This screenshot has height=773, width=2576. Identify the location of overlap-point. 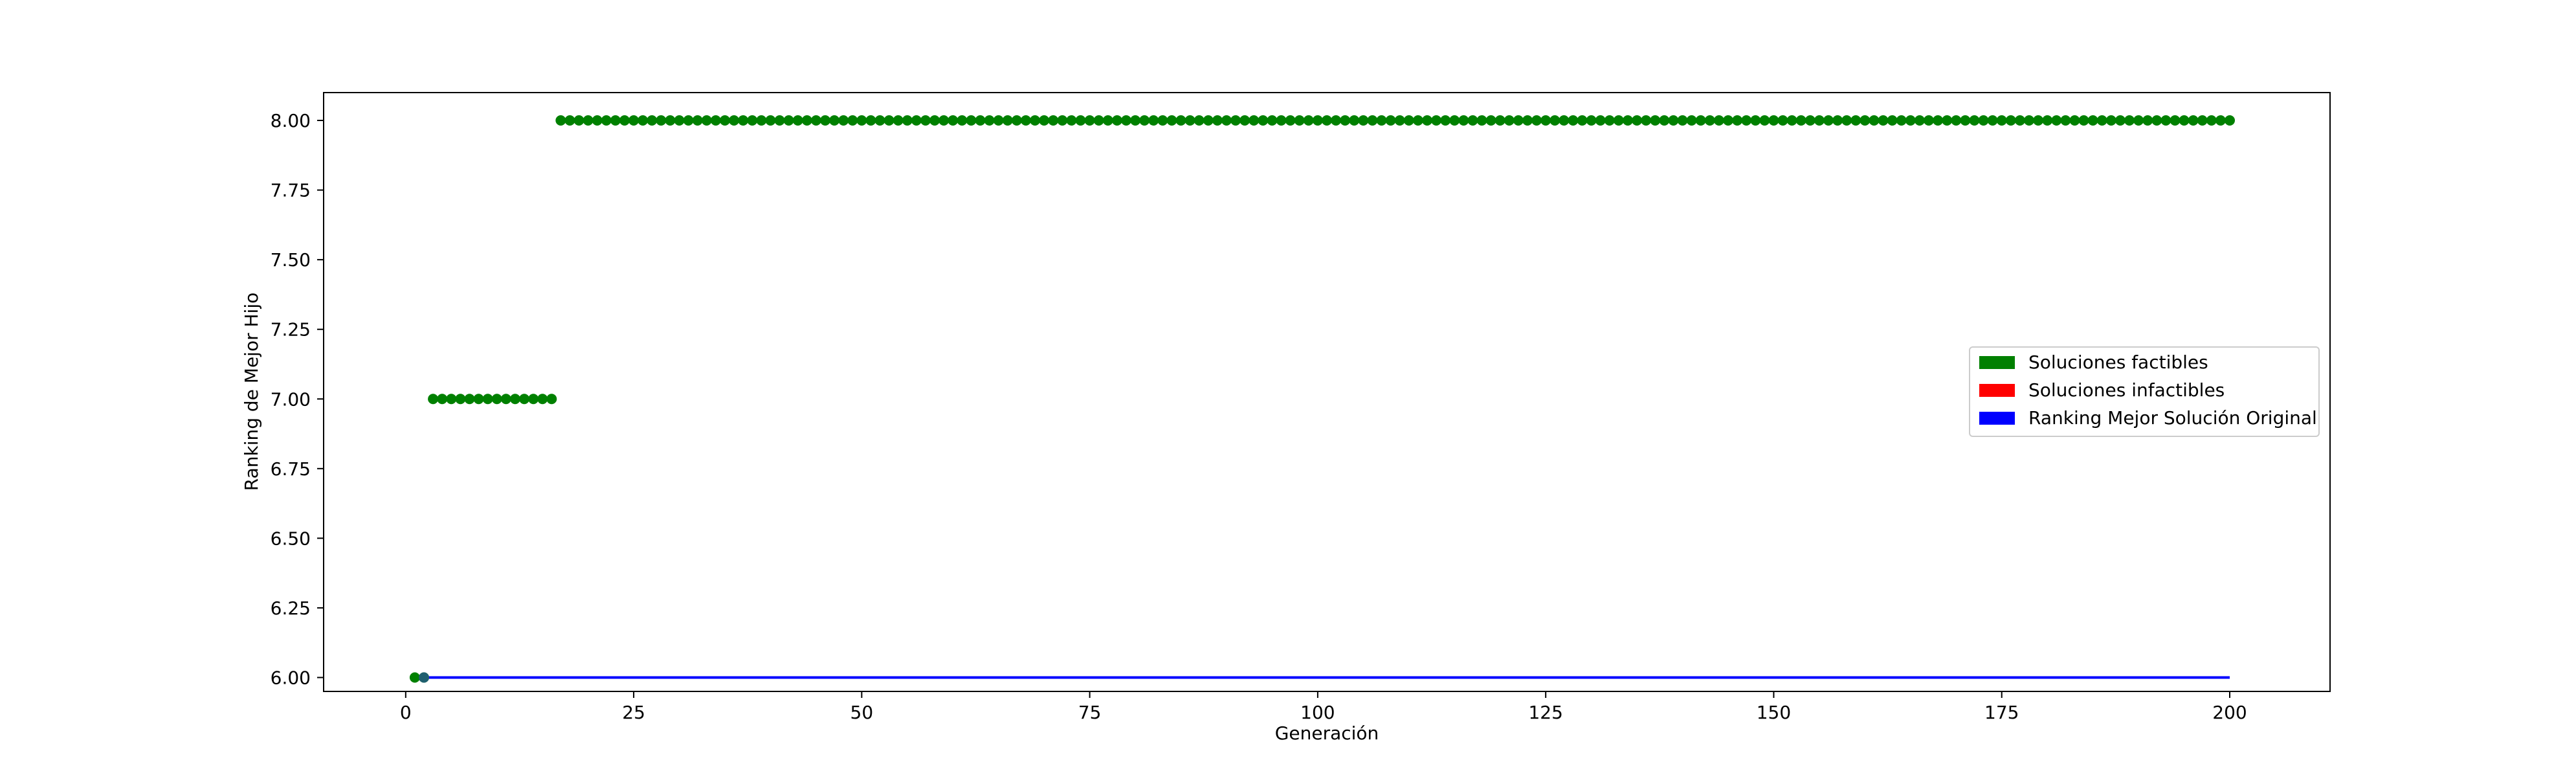
(424, 677).